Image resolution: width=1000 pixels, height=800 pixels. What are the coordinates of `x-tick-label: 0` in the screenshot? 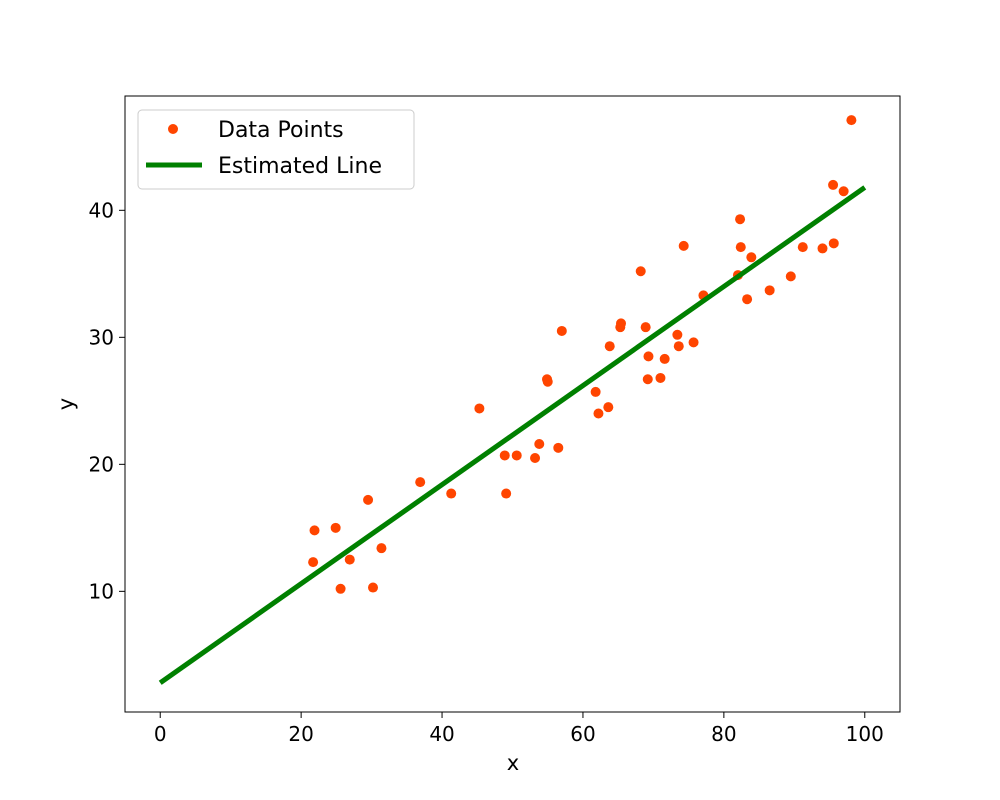 It's located at (160, 734).